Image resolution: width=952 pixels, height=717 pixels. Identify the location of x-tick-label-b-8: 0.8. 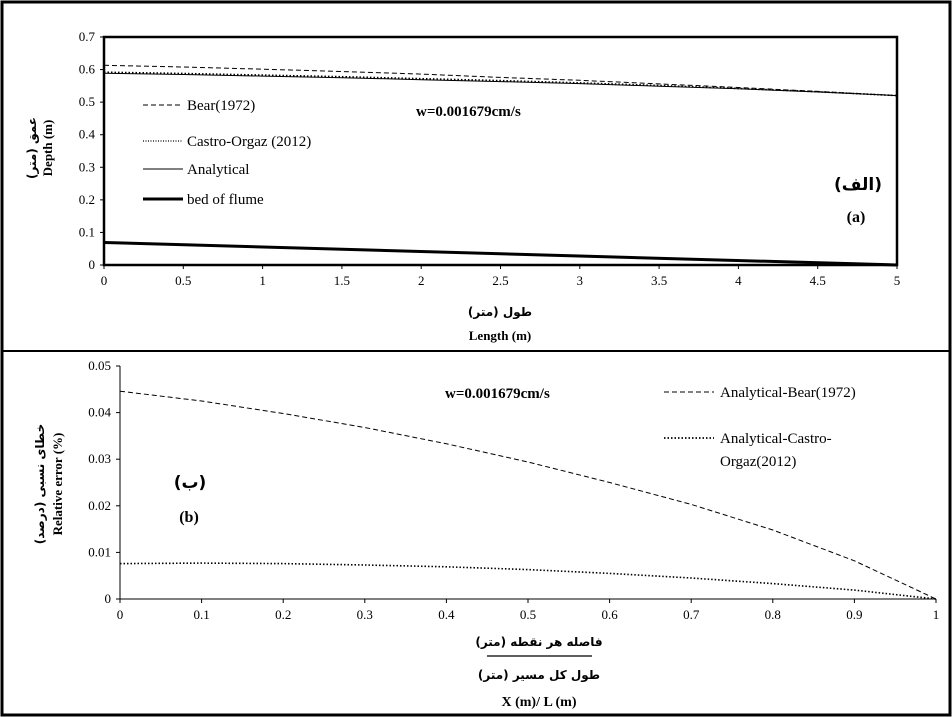
(773, 614).